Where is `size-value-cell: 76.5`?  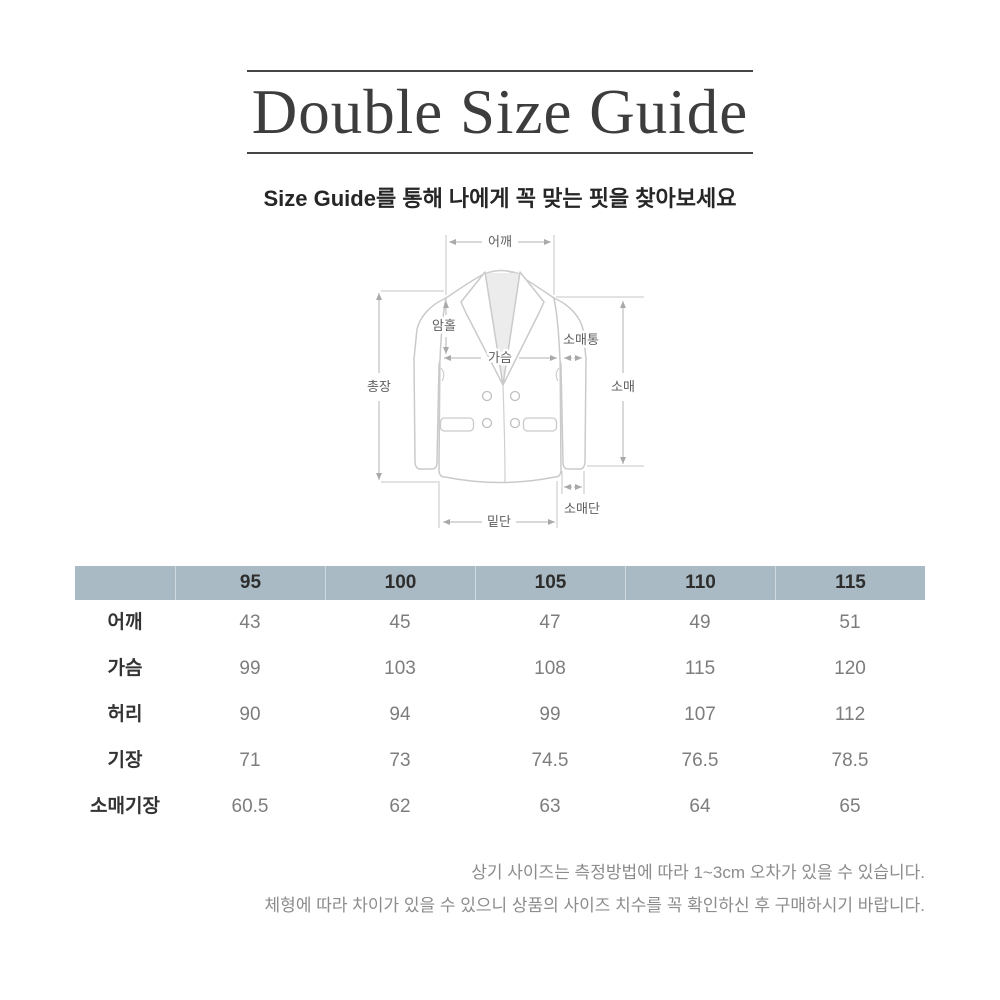 size-value-cell: 76.5 is located at coordinates (700, 760).